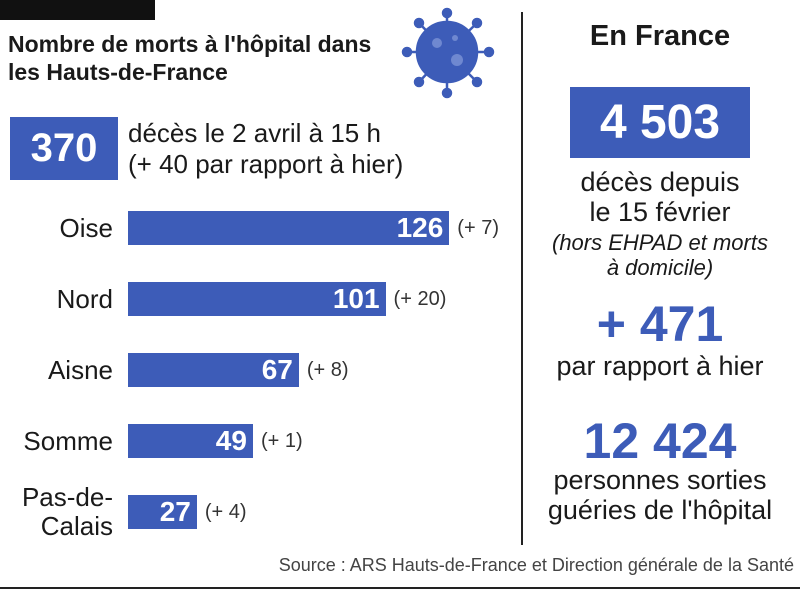  I want to click on bottom-rule, so click(400, 588).